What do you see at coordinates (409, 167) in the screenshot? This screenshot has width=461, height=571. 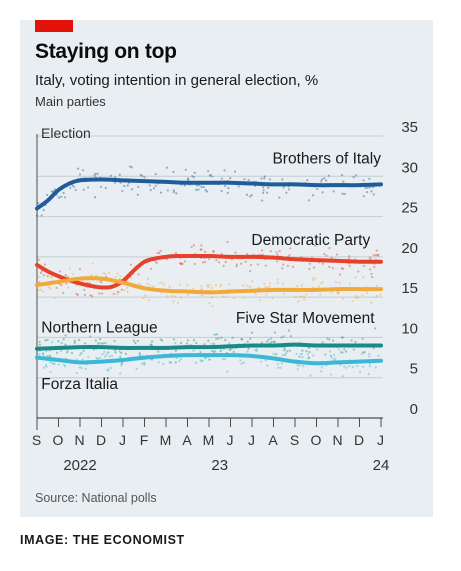 I see `y-tick-label: 30` at bounding box center [409, 167].